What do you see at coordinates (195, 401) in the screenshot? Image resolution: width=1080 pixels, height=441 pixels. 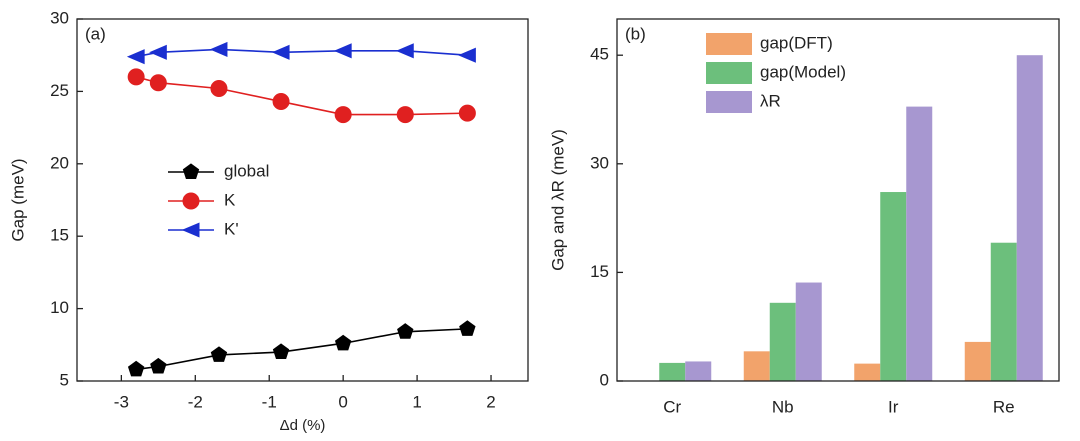 I see `x-tick-label: -2` at bounding box center [195, 401].